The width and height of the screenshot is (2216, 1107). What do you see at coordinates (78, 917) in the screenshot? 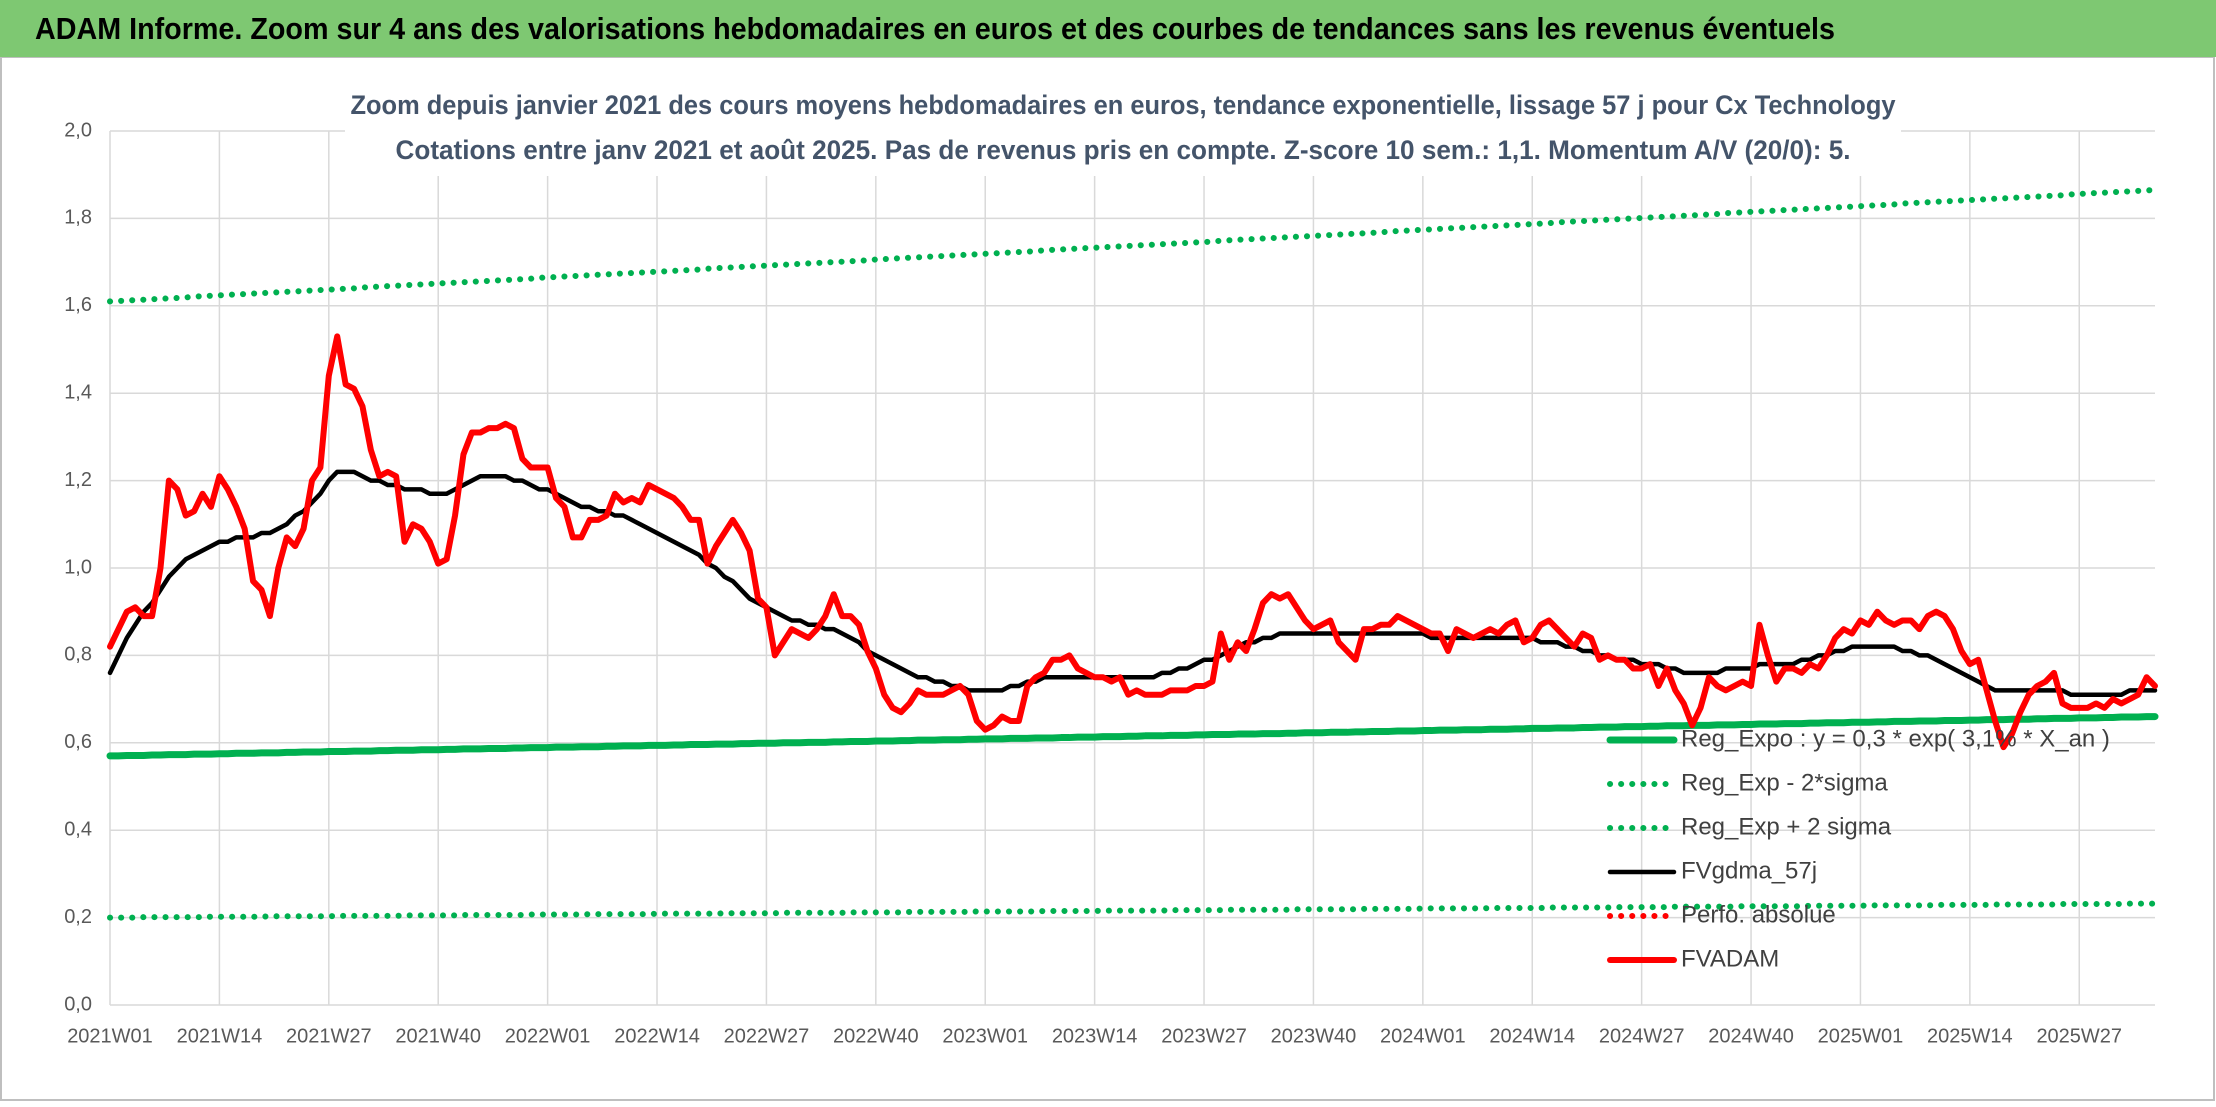
I see `y-tick-label: 0,2` at bounding box center [78, 917].